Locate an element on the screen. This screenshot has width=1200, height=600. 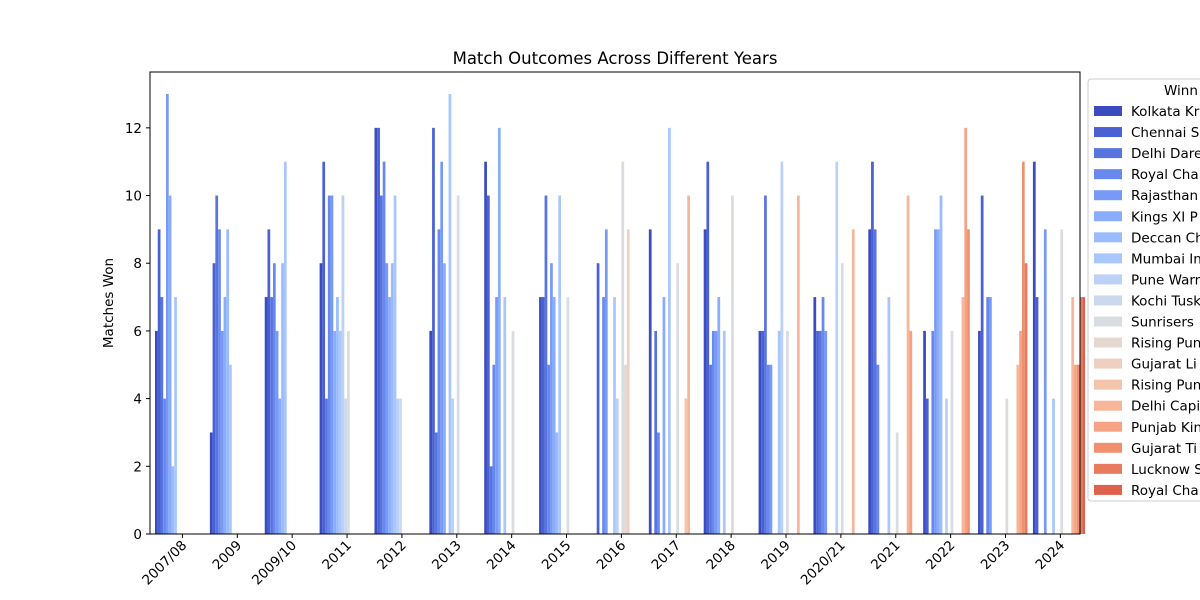
legend-entry-label: Mumbai In is located at coordinates (1165, 259).